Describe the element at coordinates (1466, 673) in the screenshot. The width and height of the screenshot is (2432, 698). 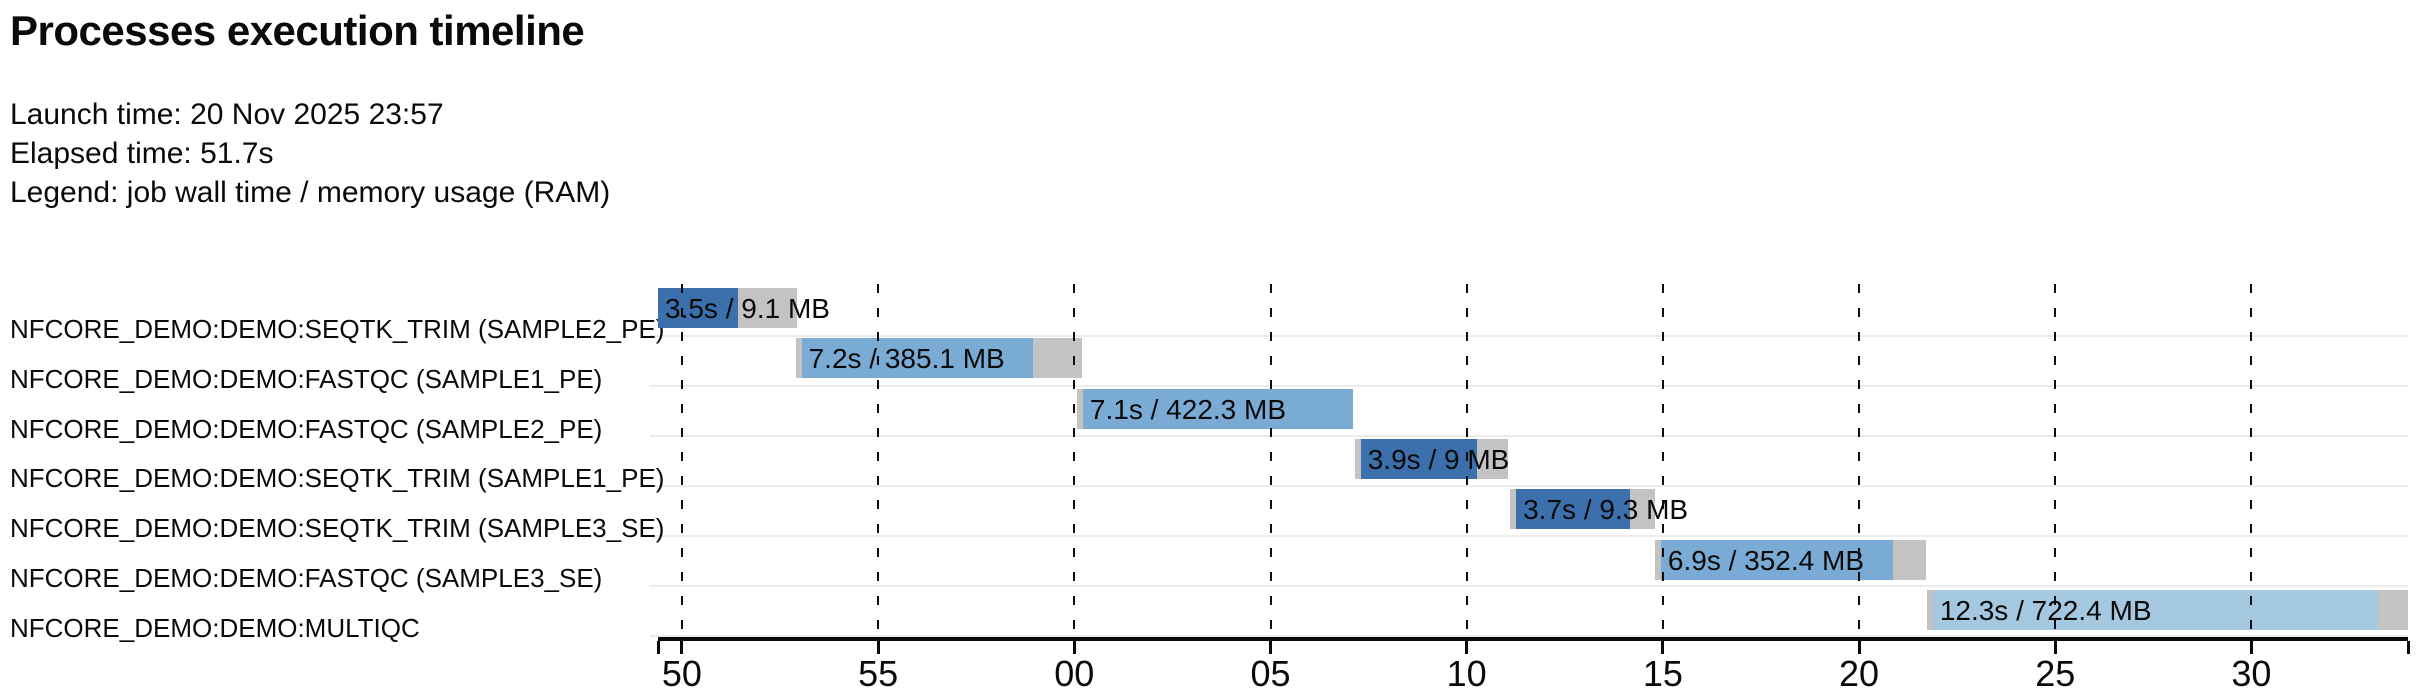
I see `axis-tick-label: 10` at that location.